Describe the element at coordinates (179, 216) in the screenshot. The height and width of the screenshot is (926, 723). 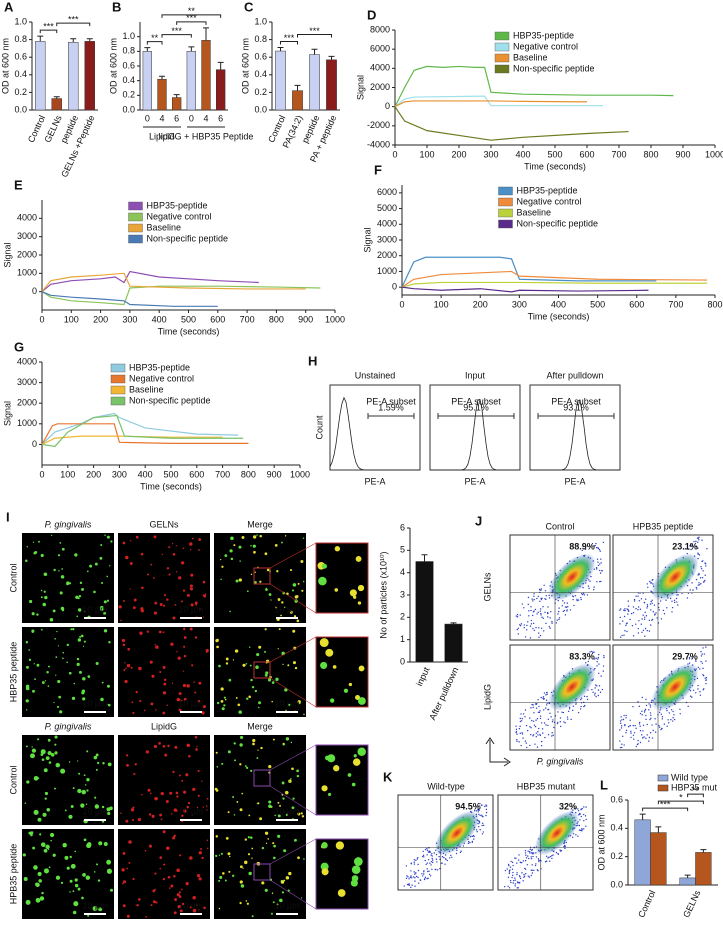
I see `legend-label: Negative control` at that location.